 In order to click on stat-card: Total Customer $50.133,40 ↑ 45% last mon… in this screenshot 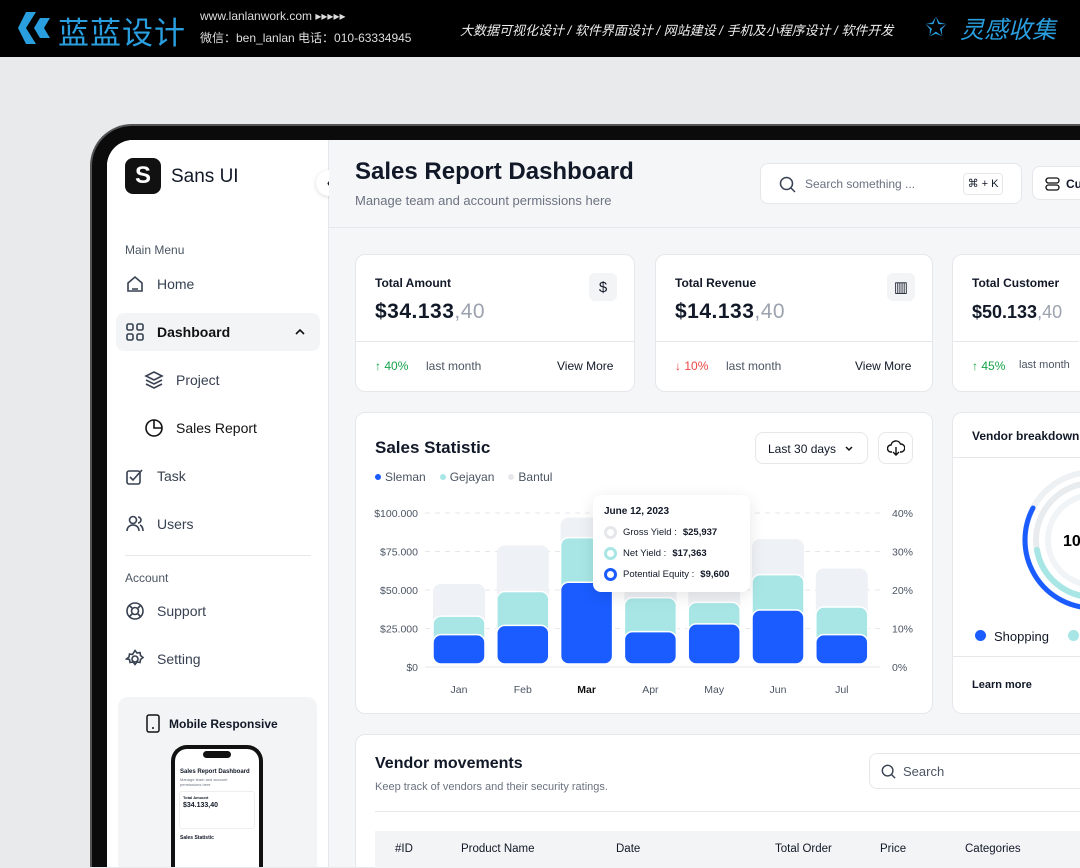, I will do `click(1016, 323)`.